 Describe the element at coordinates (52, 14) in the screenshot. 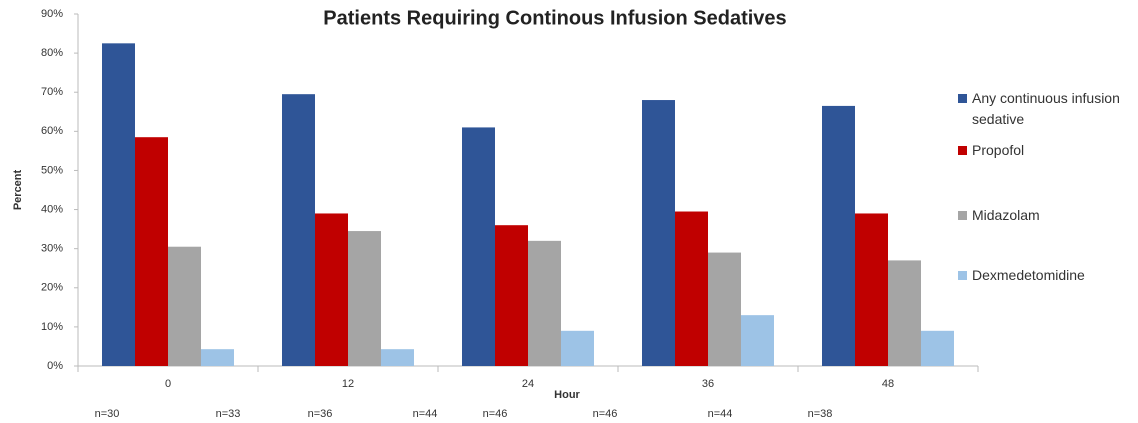

I see `y-tick-label: 90%` at that location.